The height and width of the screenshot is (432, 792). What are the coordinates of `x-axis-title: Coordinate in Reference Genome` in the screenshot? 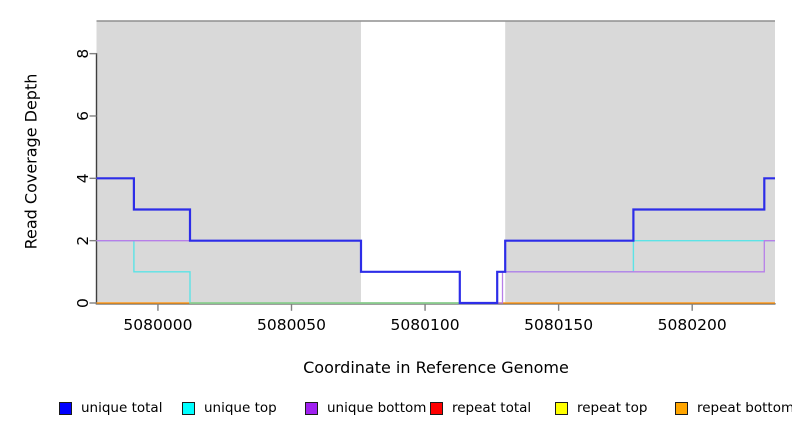 It's located at (436, 367).